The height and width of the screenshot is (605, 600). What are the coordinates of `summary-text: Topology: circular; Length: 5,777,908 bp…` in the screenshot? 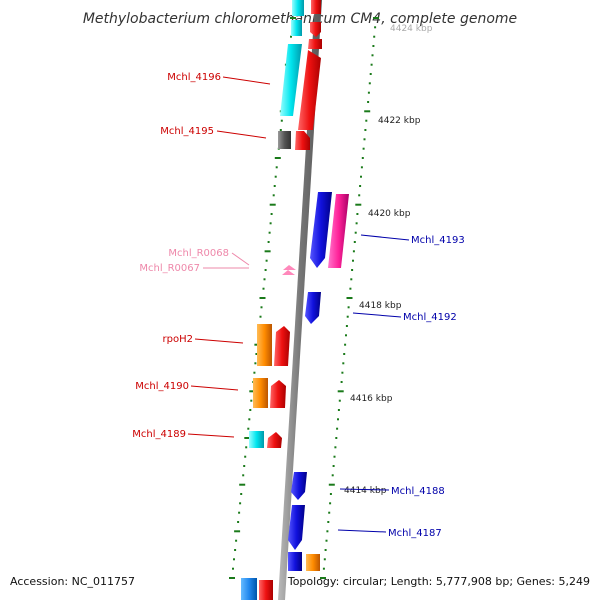 It's located at (438, 581).